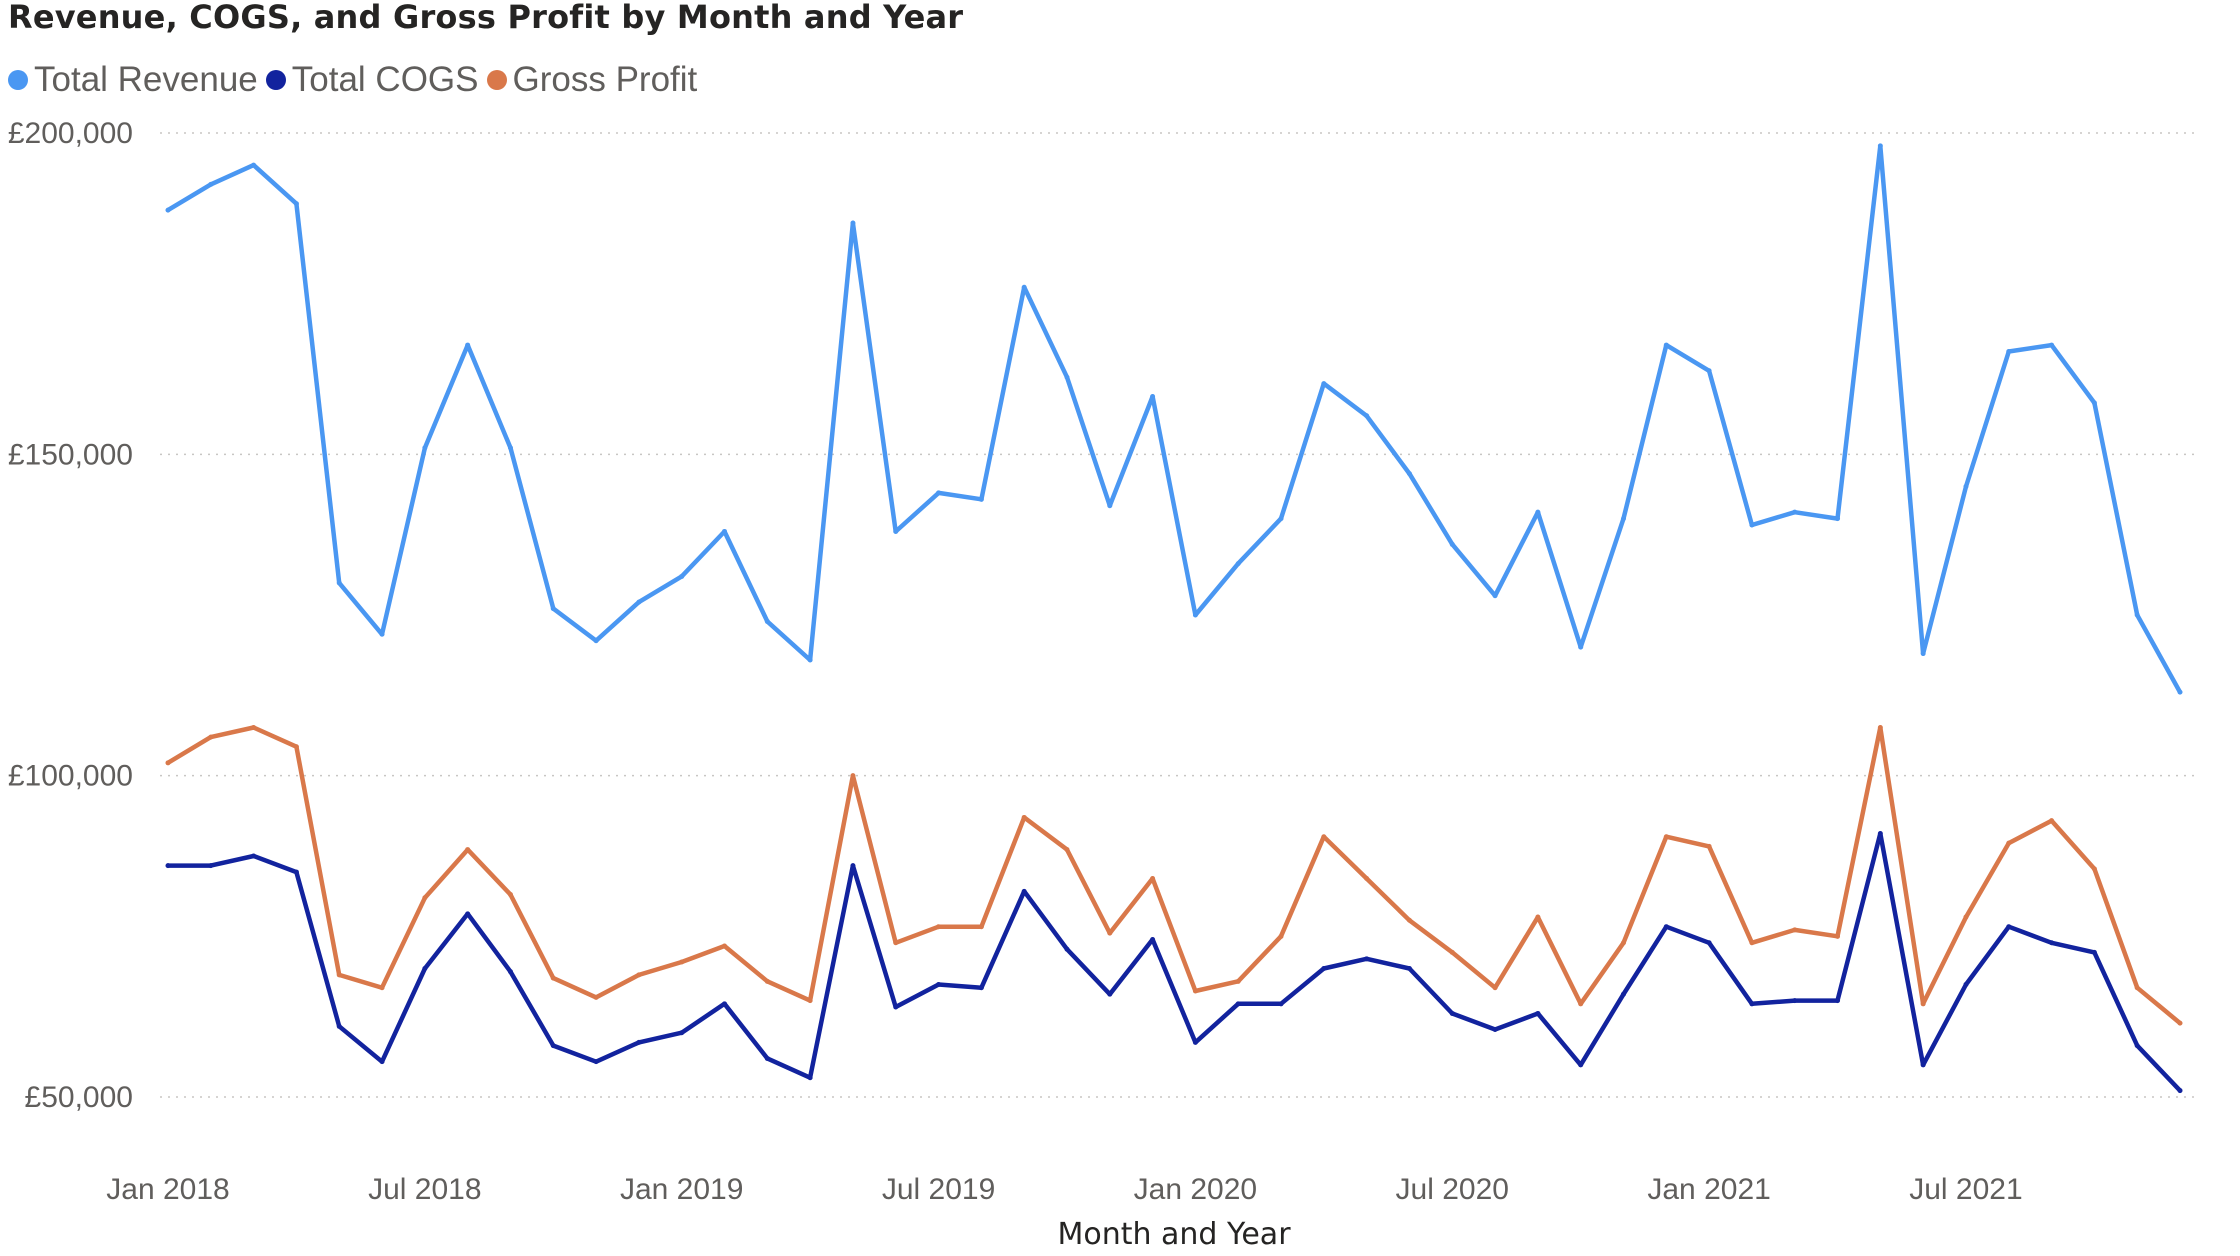 This screenshot has height=1256, width=2240. What do you see at coordinates (133, 80) in the screenshot?
I see `legend-item-total-revenue: Total Revenue` at bounding box center [133, 80].